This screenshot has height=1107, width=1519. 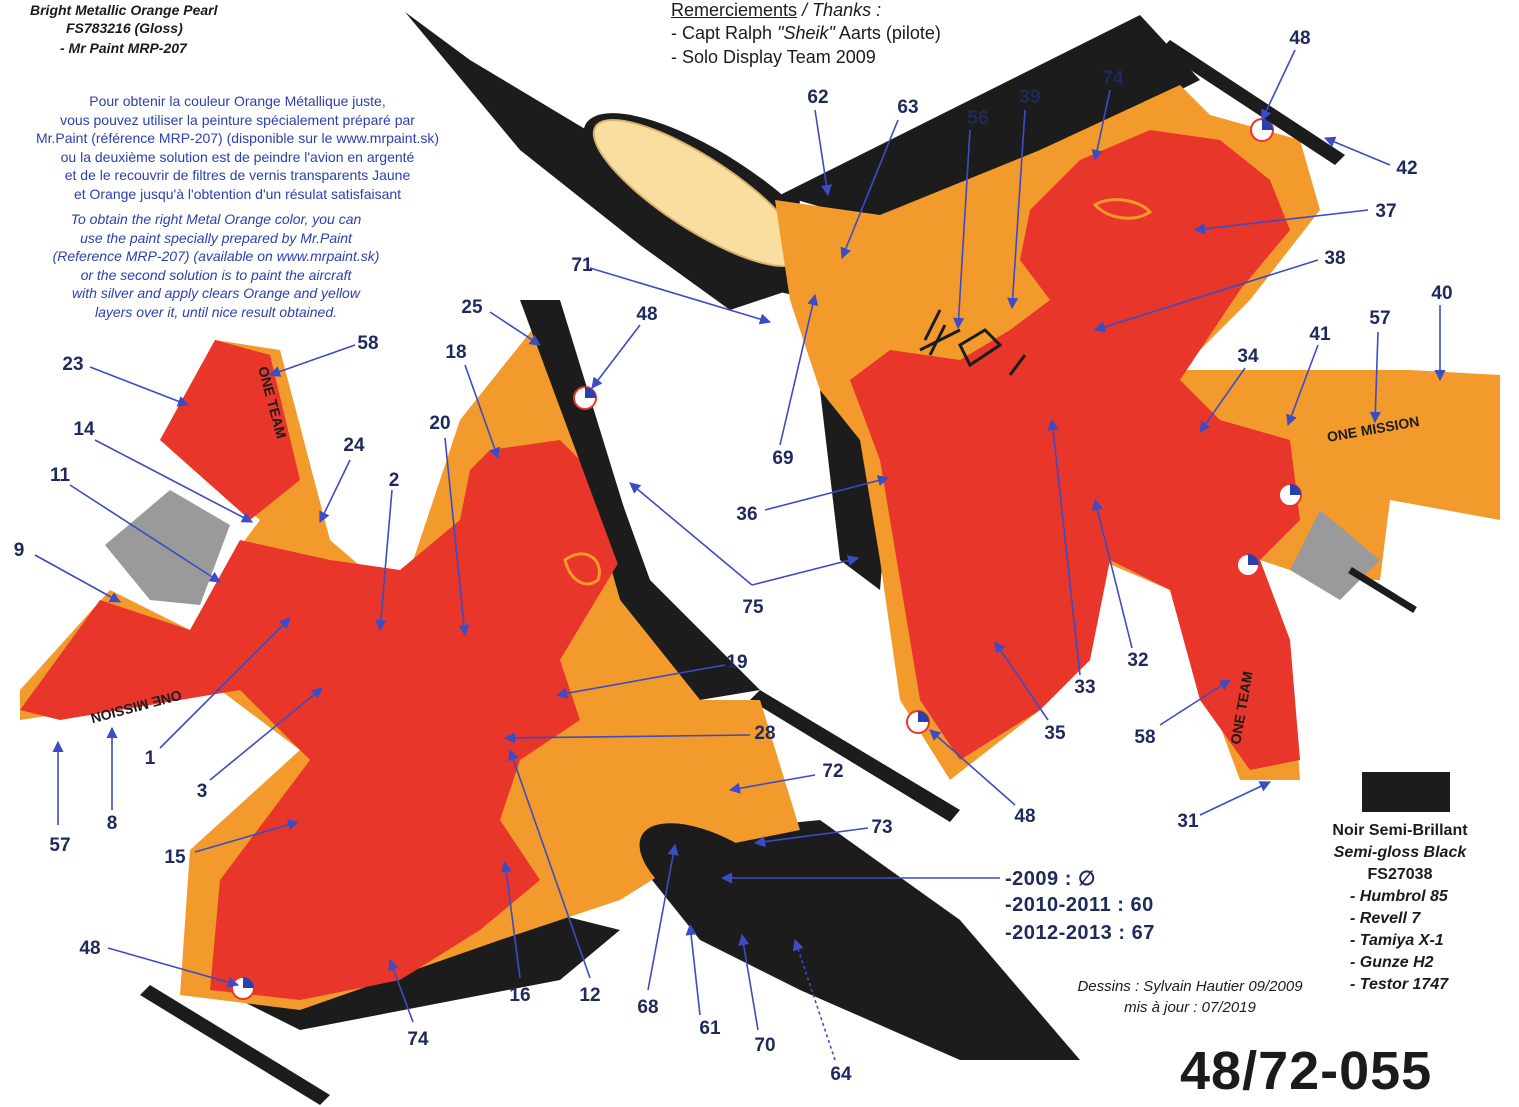 What do you see at coordinates (855, 490) in the screenshot?
I see `top-view-lower-strake` at bounding box center [855, 490].